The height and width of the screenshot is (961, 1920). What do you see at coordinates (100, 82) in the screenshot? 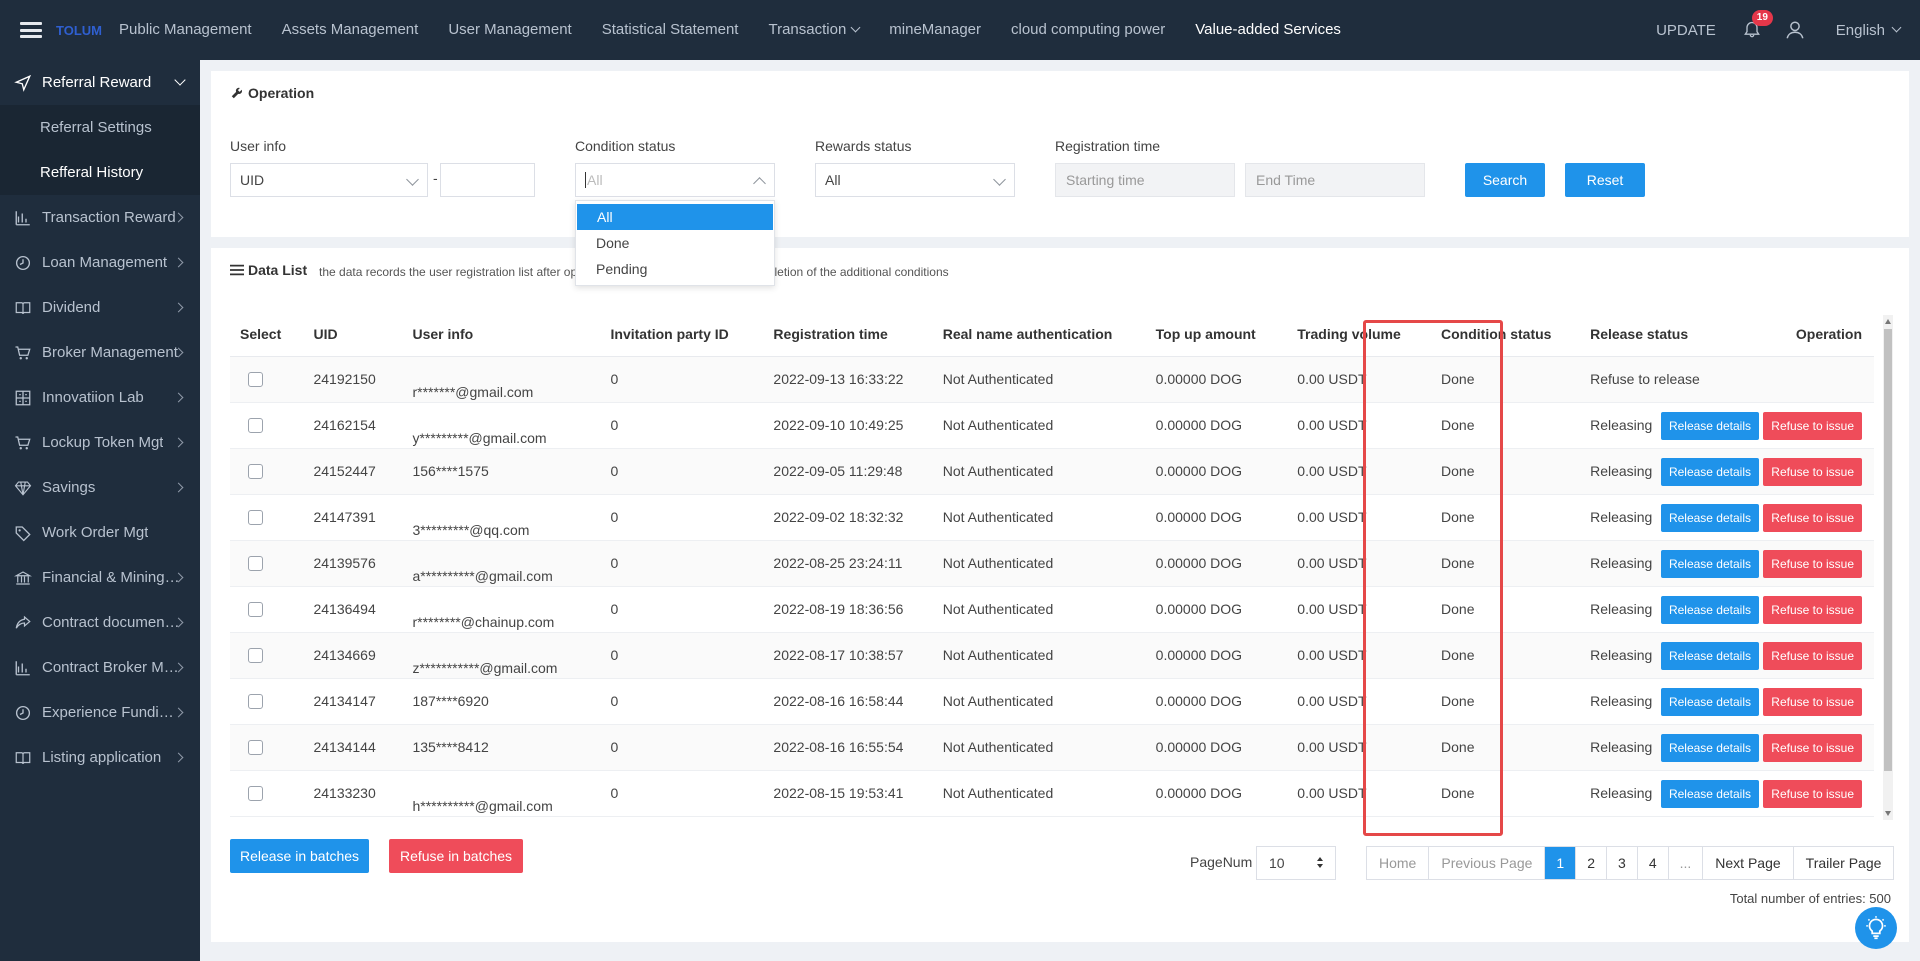
I see `sidebar-item-referral-reward: Referral Reward` at bounding box center [100, 82].